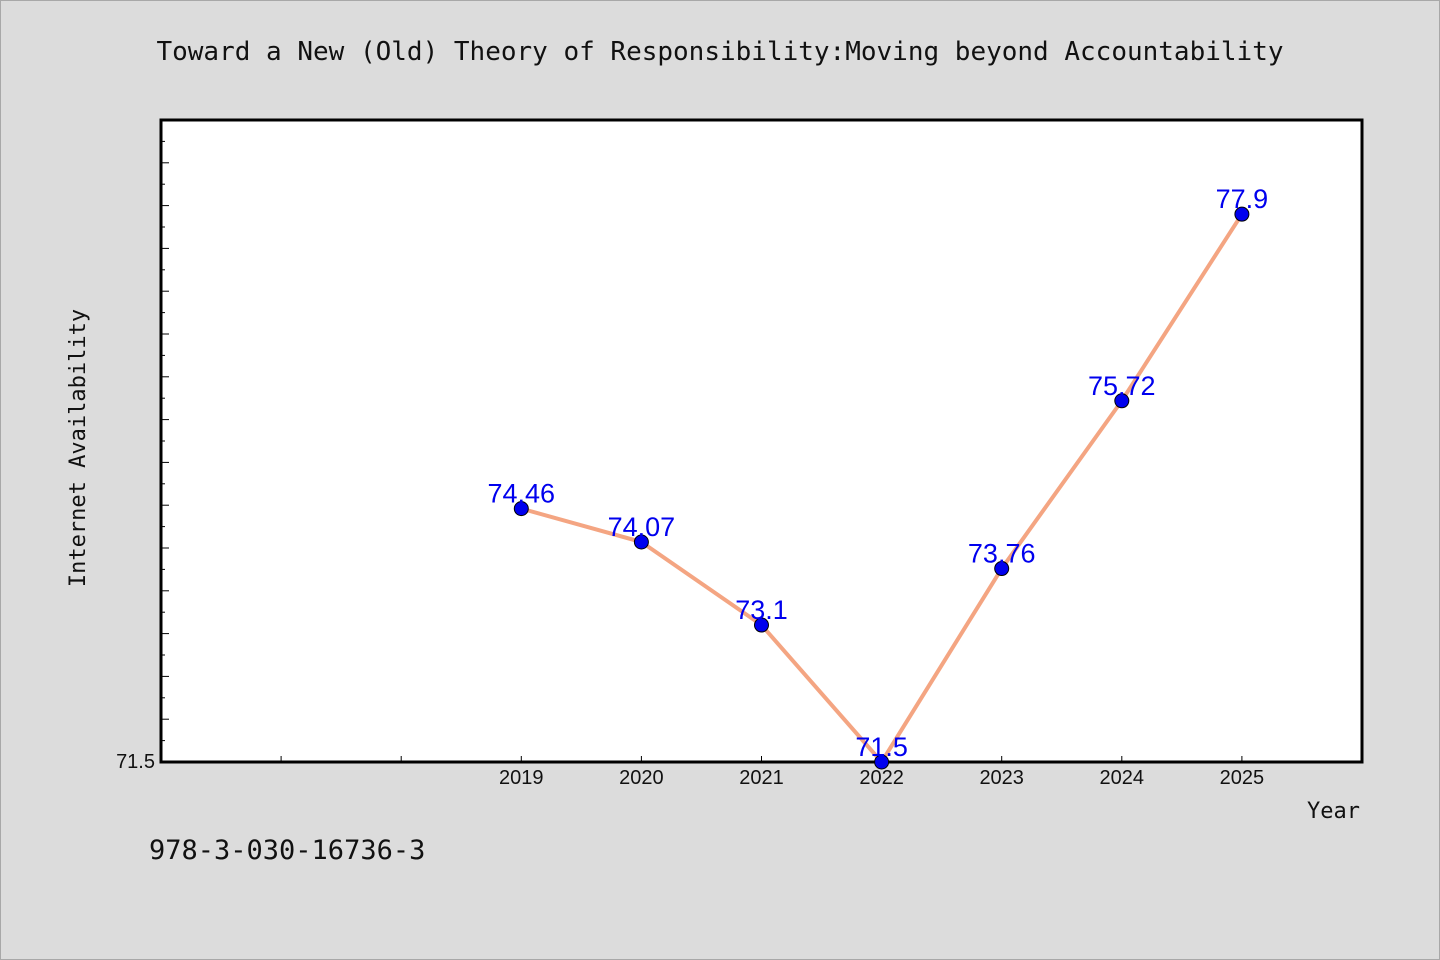 The width and height of the screenshot is (1440, 960). I want to click on y-tick-label: 71.5, so click(135, 762).